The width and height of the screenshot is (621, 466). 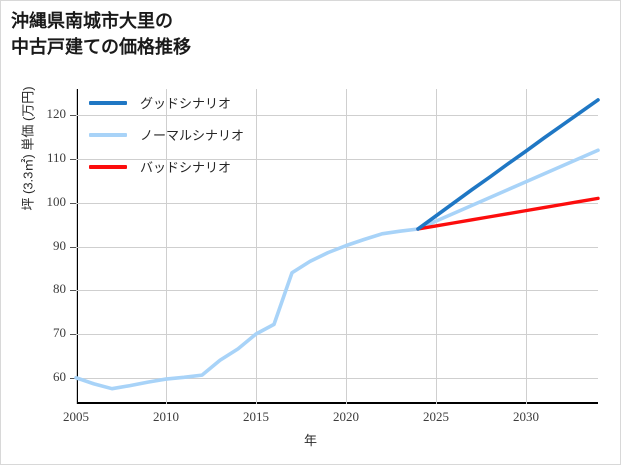 What do you see at coordinates (92, 21) in the screenshot?
I see `chart-title-line1: 沖縄県南城市大里の` at bounding box center [92, 21].